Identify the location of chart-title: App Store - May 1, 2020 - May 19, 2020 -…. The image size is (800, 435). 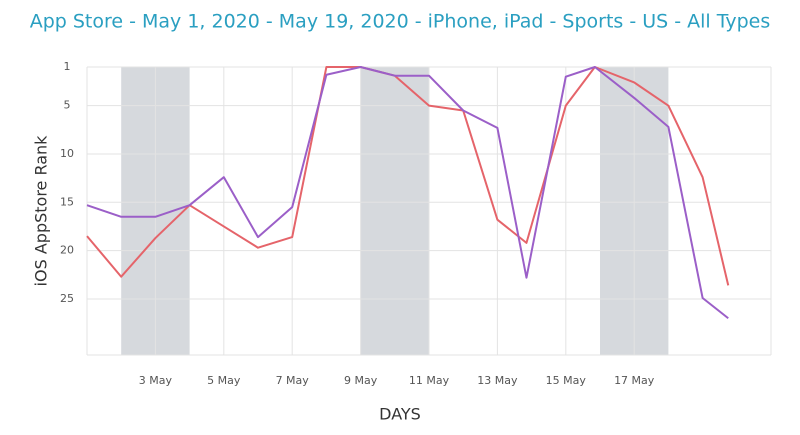
(400, 22).